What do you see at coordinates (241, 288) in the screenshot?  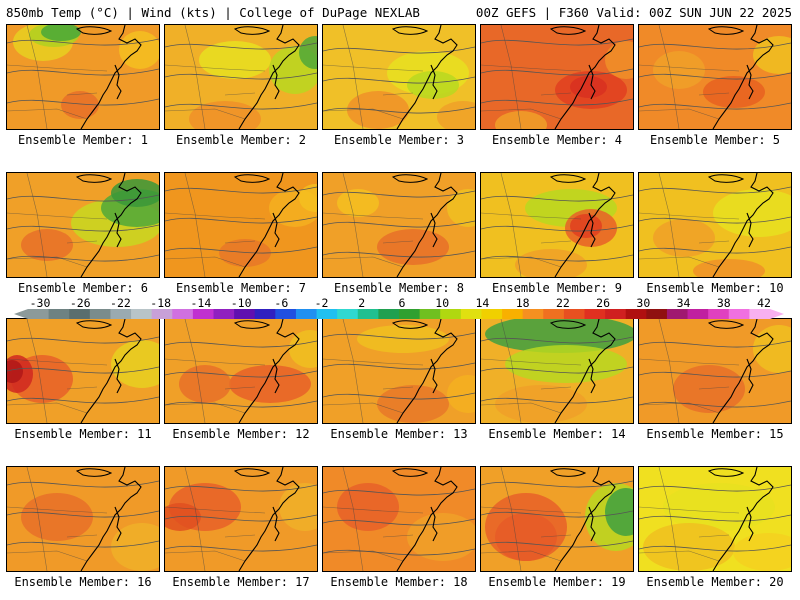 I see `member-label: Ensemble Member: 7` at bounding box center [241, 288].